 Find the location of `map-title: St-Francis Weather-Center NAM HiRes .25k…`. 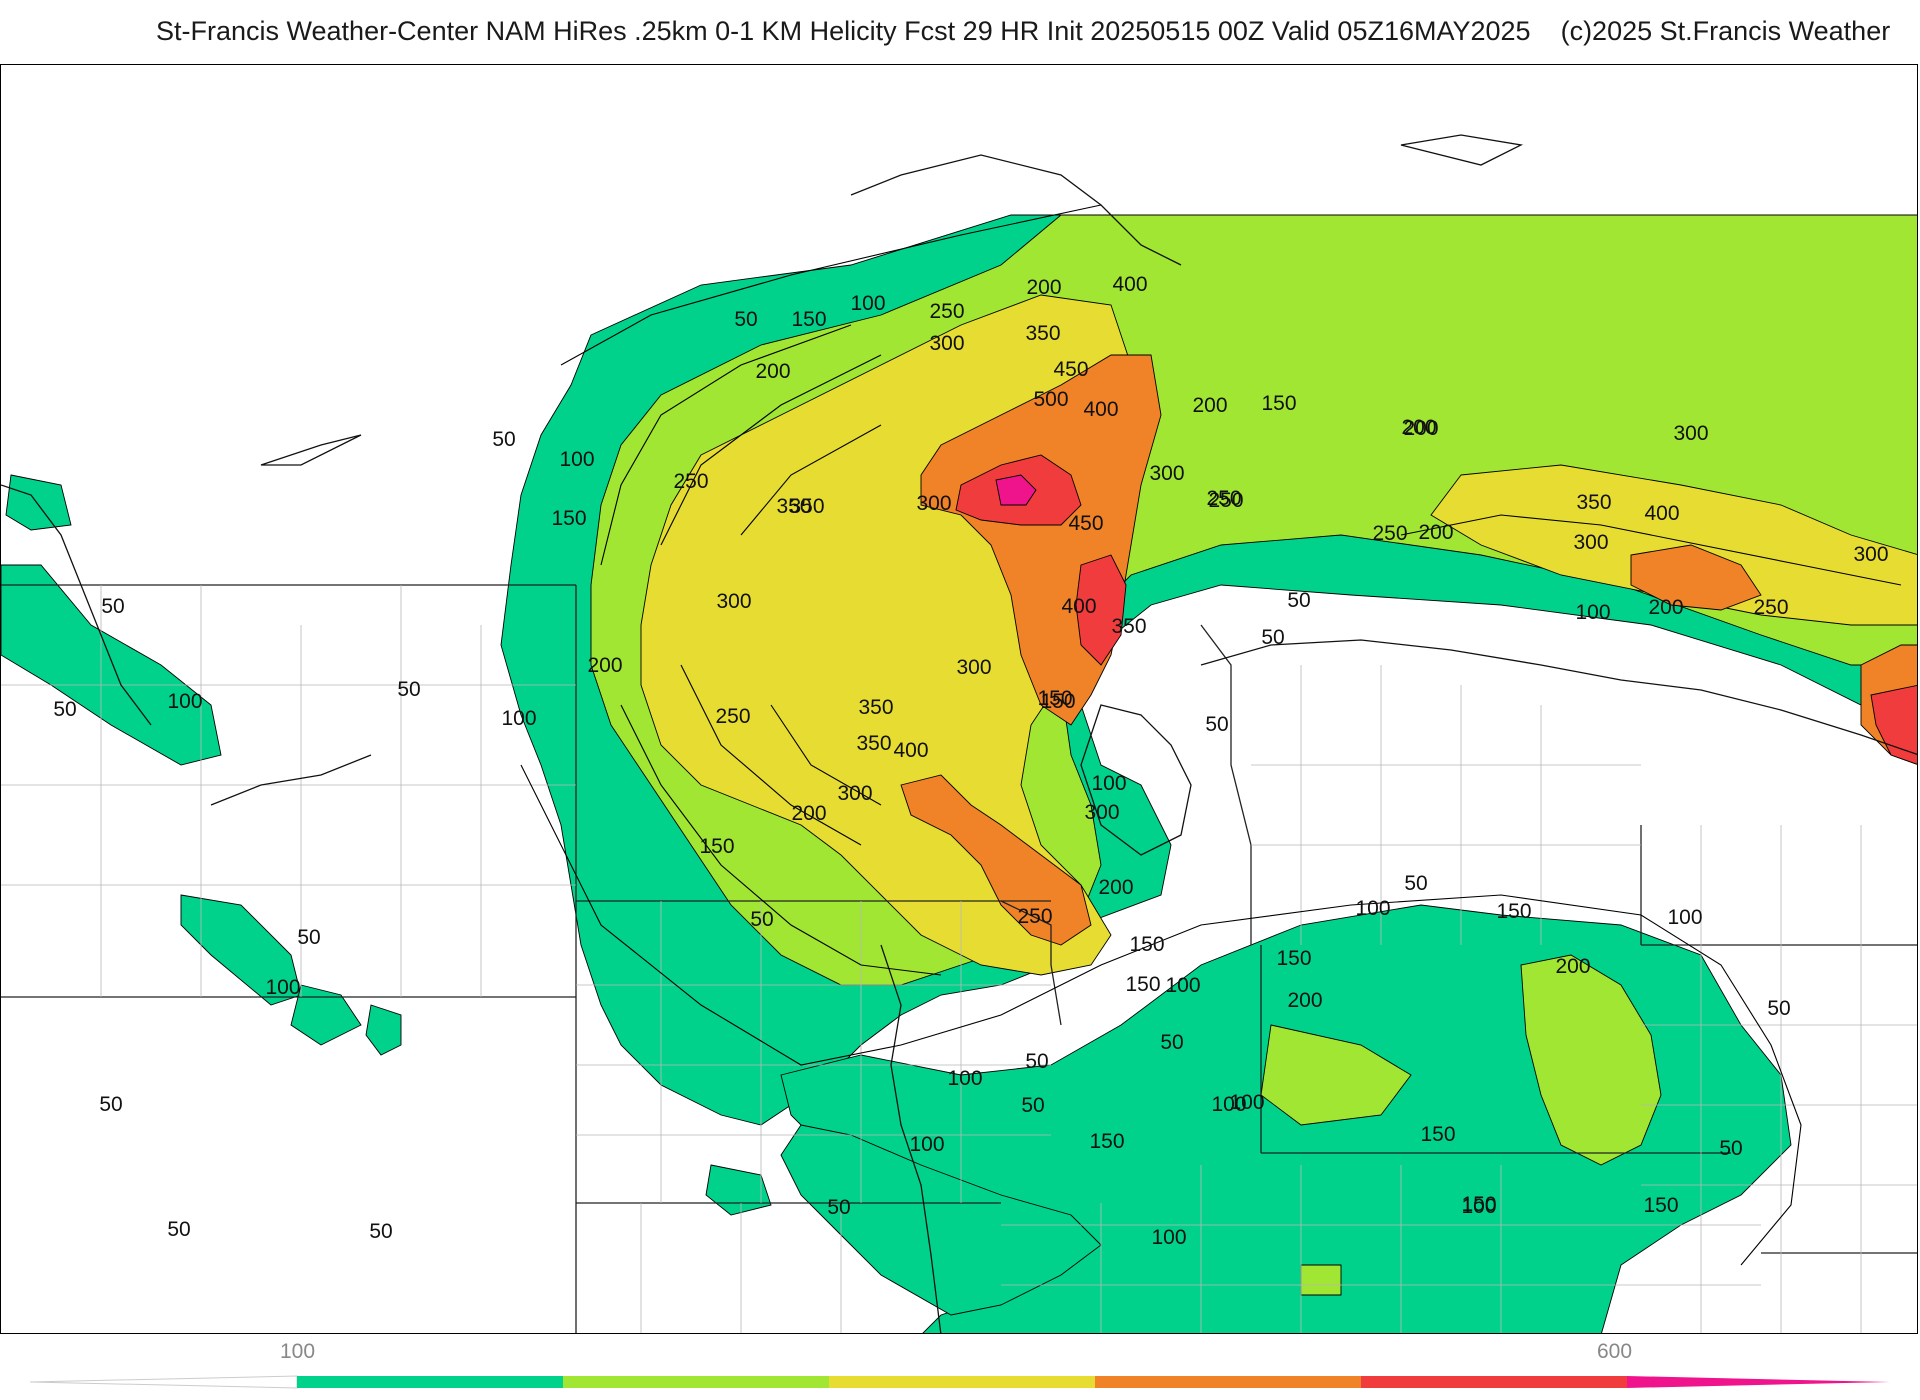

map-title: St-Francis Weather-Center NAM HiRes .25k… is located at coordinates (1023, 31).